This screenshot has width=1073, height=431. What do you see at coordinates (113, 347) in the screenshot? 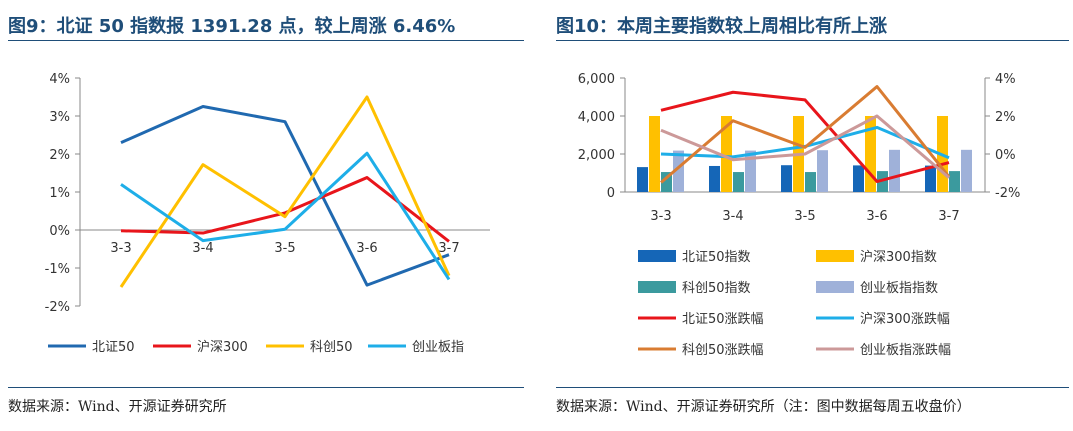
I see `legend-label: 北证50` at bounding box center [113, 347].